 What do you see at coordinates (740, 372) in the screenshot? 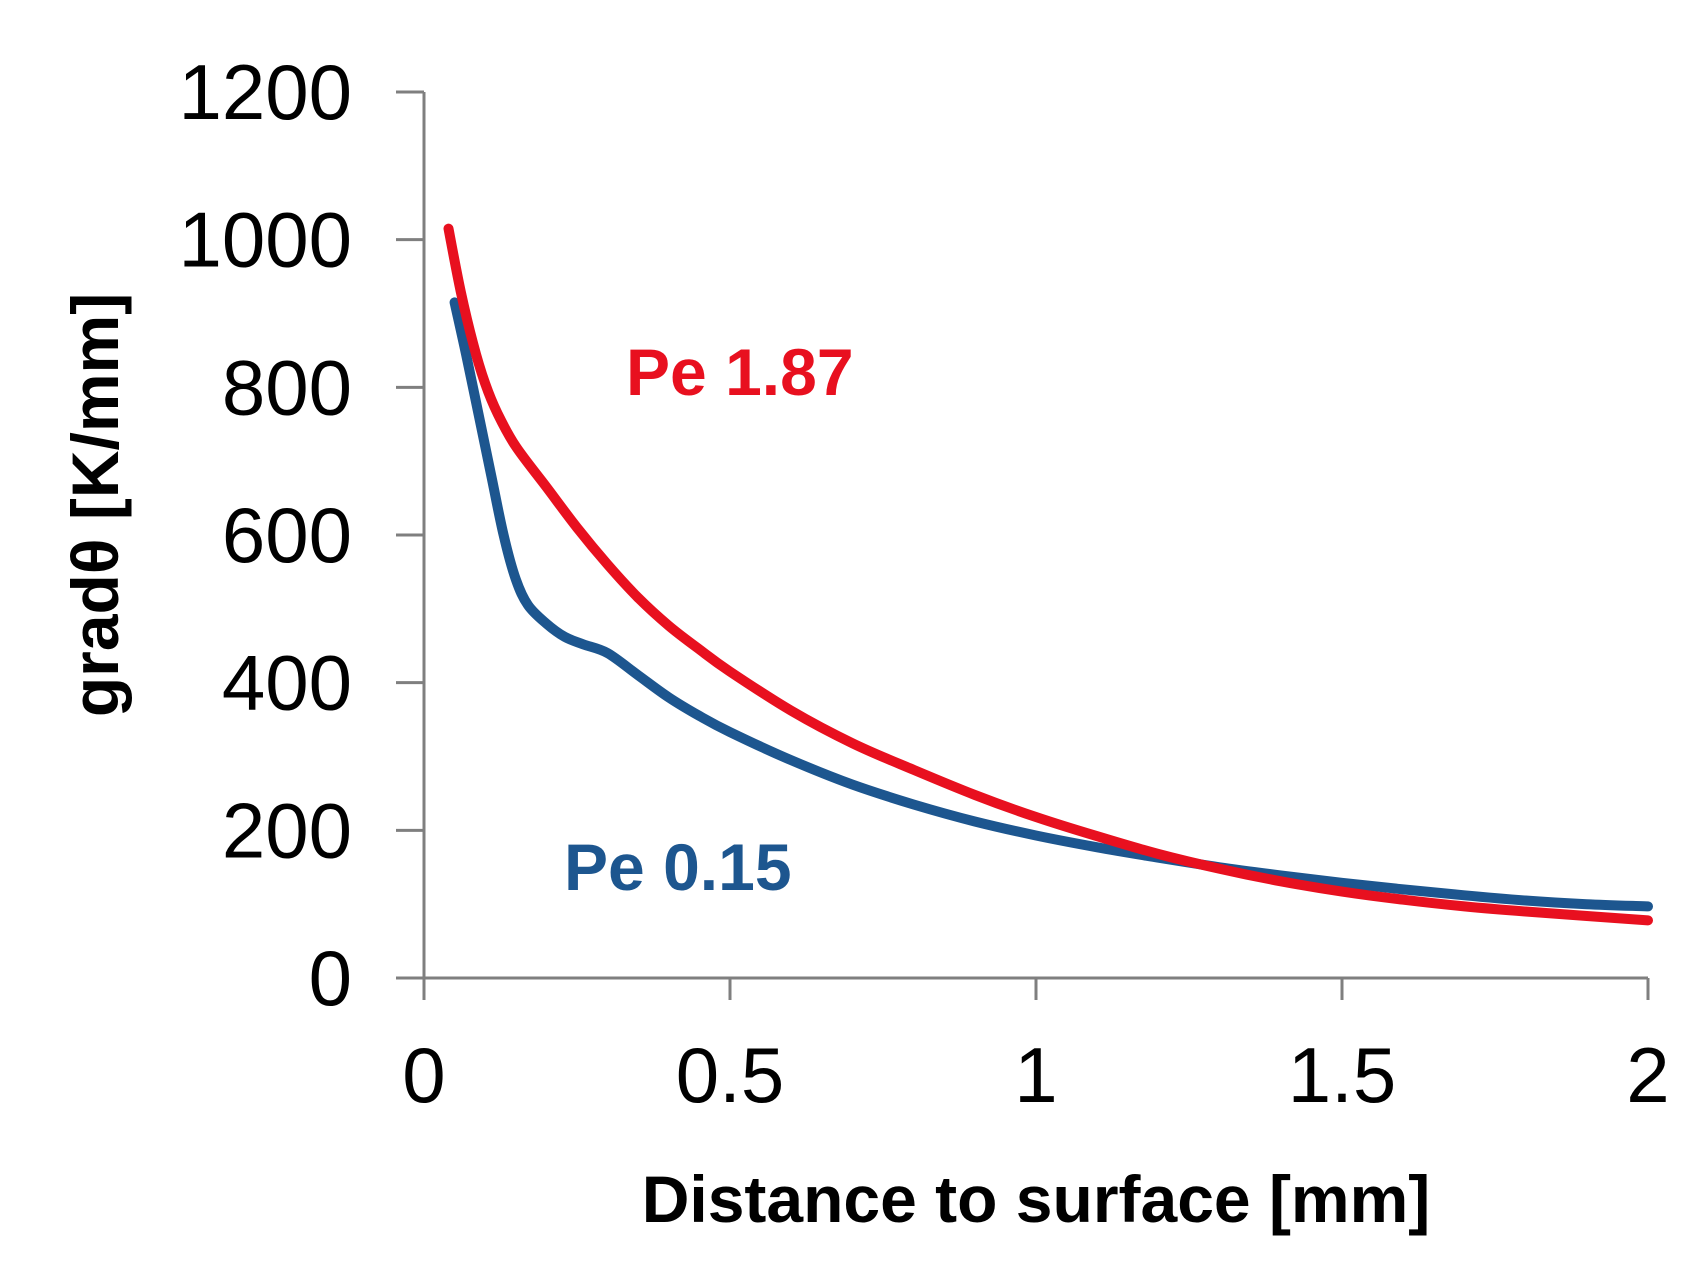
I see `series-label-pe-1-87: Pe 1.87` at bounding box center [740, 372].